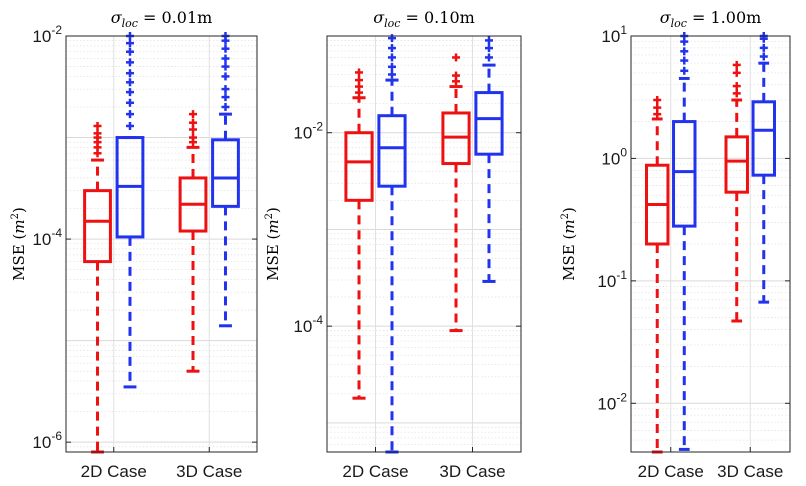 The image size is (806, 486). Describe the element at coordinates (711, 19) in the screenshot. I see `panel-title: σloc = 1.00m` at that location.